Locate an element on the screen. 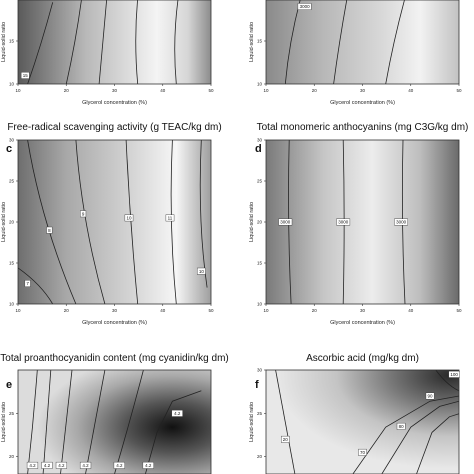 This screenshot has height=474, width=474. contour-label: 80 is located at coordinates (402, 426).